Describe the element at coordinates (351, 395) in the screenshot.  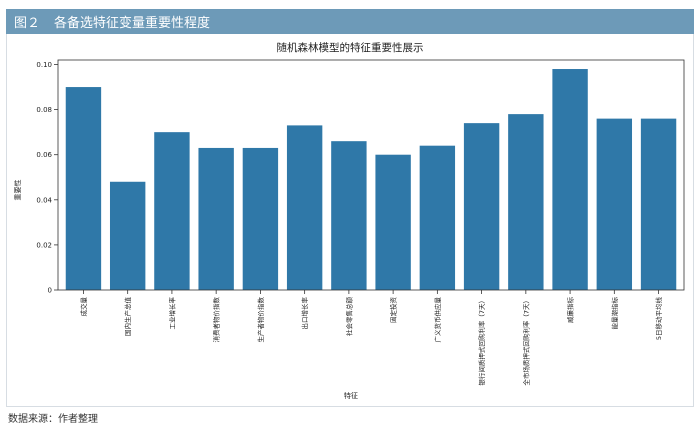
I see `x-axis-label: 特征` at that location.